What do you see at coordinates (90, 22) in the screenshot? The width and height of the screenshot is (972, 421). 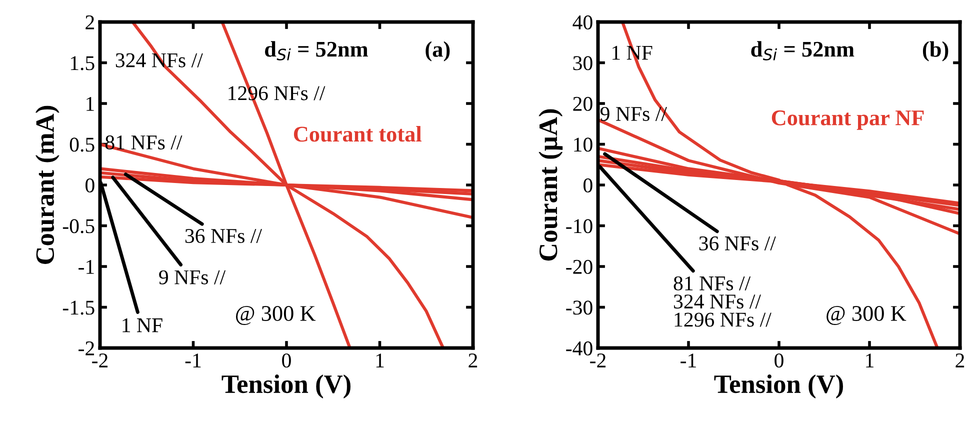 I see `y-tick-label: 2` at bounding box center [90, 22].